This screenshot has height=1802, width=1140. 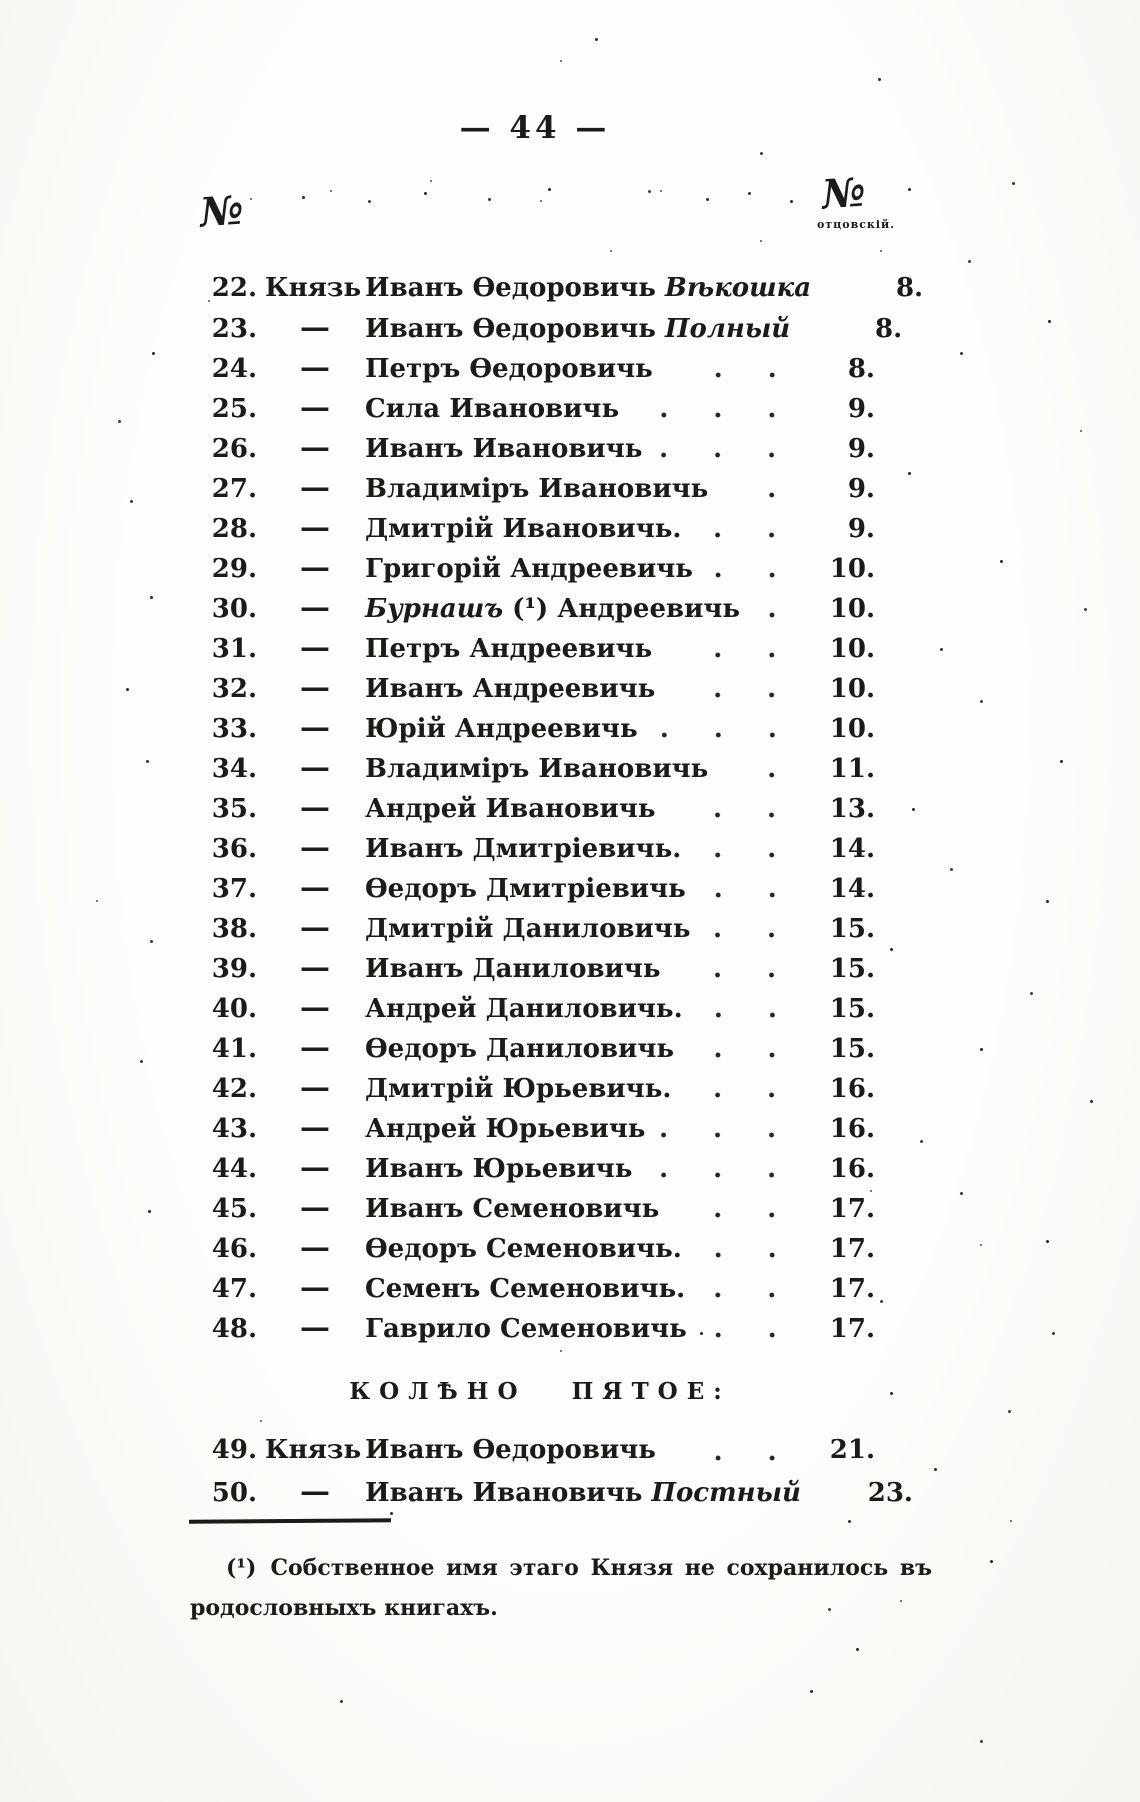 What do you see at coordinates (234, 689) in the screenshot?
I see `entry-number: 32.` at bounding box center [234, 689].